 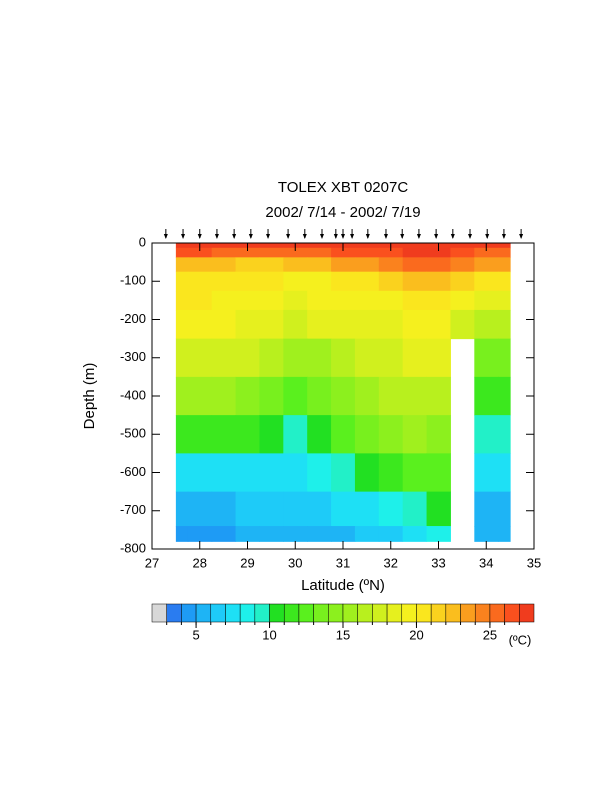 I want to click on chart-title: TOLEX XBT 0207C, so click(x=343, y=187).